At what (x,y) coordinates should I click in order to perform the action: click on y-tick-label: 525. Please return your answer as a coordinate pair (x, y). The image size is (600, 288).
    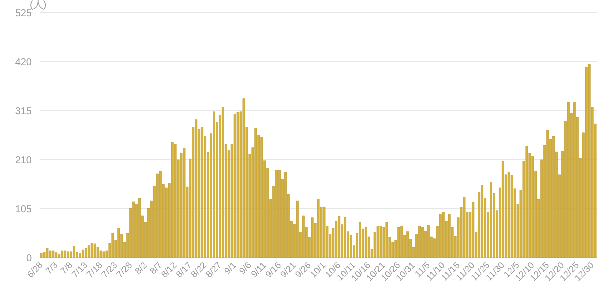
    Looking at the image, I should click on (23, 14).